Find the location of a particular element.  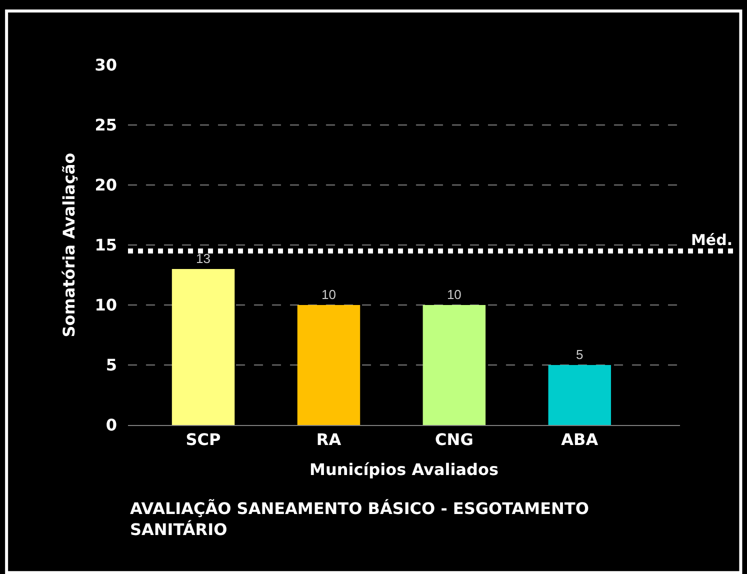

data-label: 13 is located at coordinates (203, 258).